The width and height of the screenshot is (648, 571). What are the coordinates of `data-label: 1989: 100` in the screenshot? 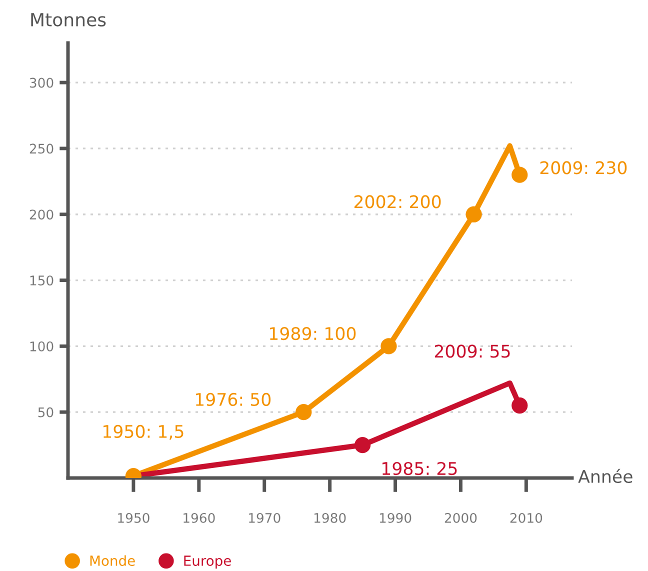 It's located at (313, 333).